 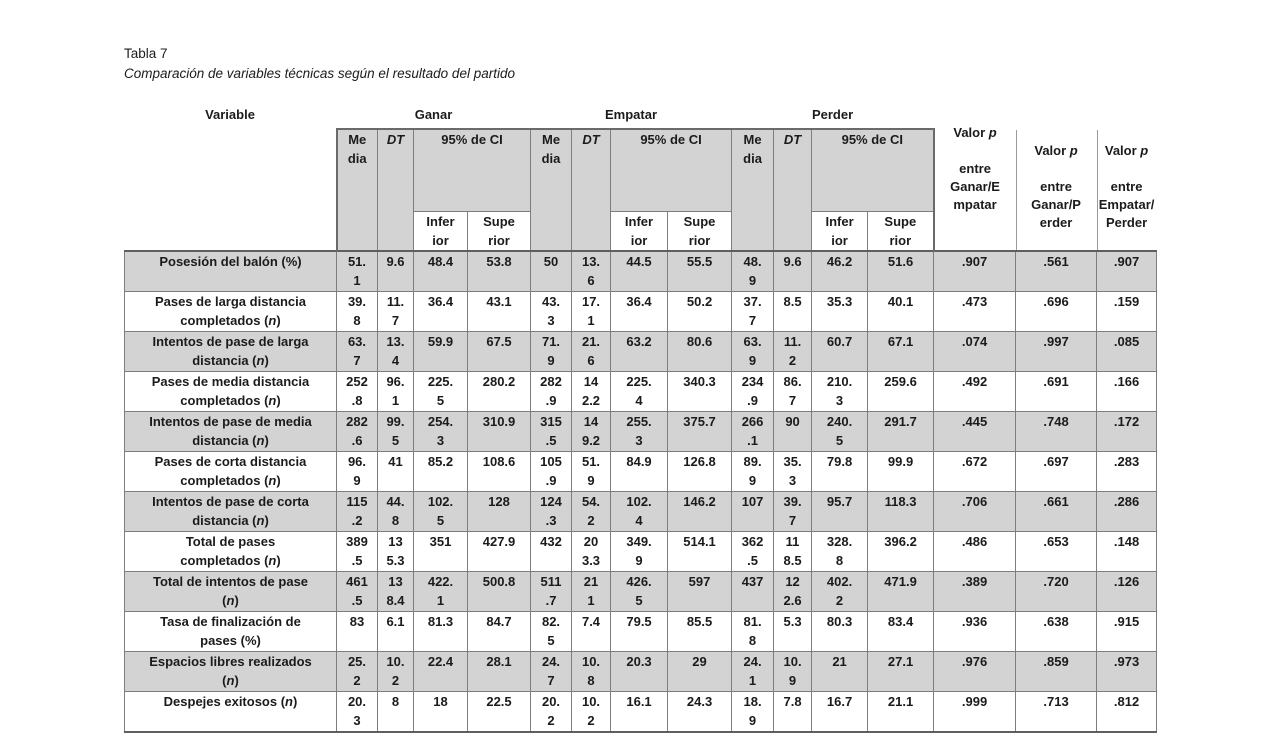 What do you see at coordinates (591, 551) in the screenshot?
I see `value-cell: 20 3.3` at bounding box center [591, 551].